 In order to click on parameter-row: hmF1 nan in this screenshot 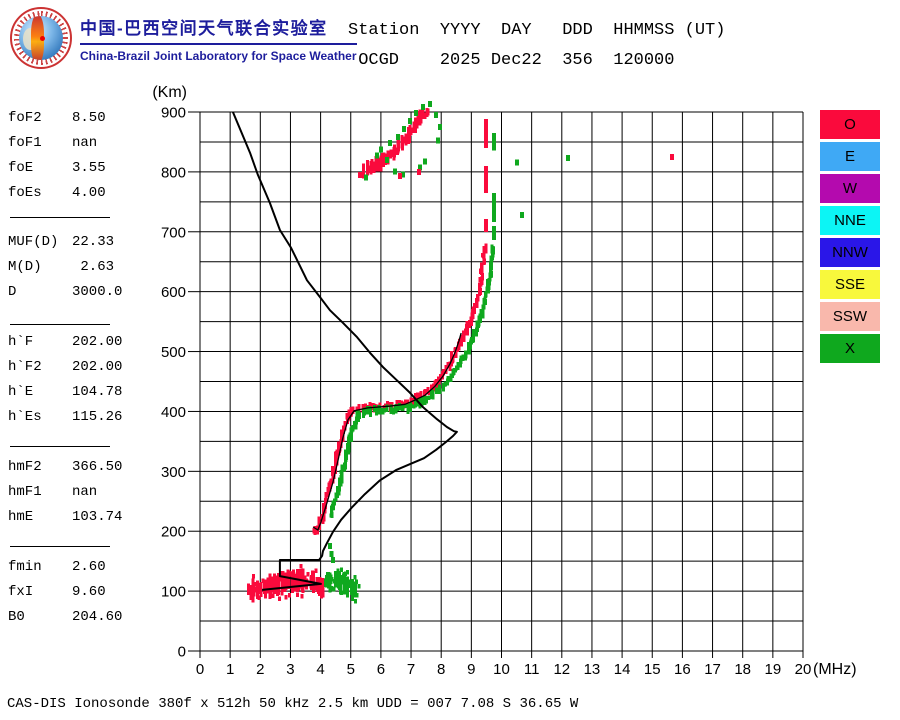, I will do `click(78, 495)`.